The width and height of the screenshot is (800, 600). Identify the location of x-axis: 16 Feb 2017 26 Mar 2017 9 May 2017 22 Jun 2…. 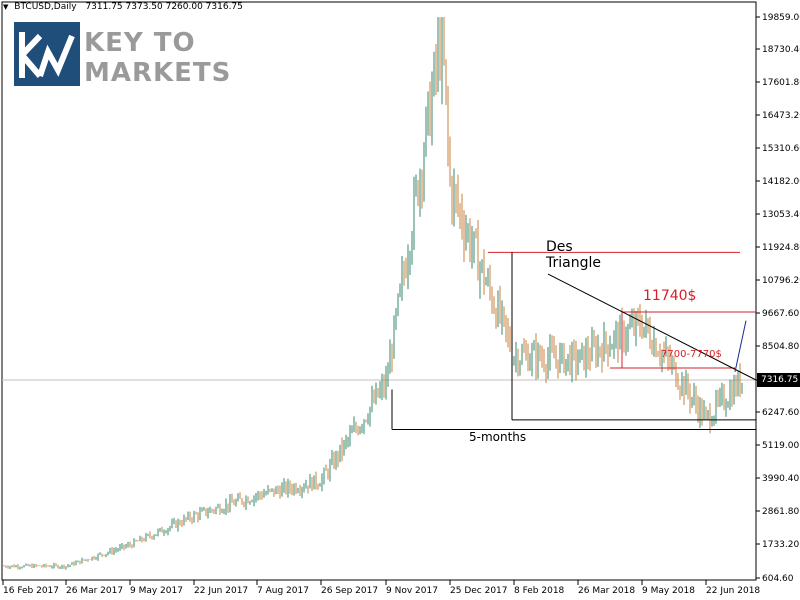
(381, 588).